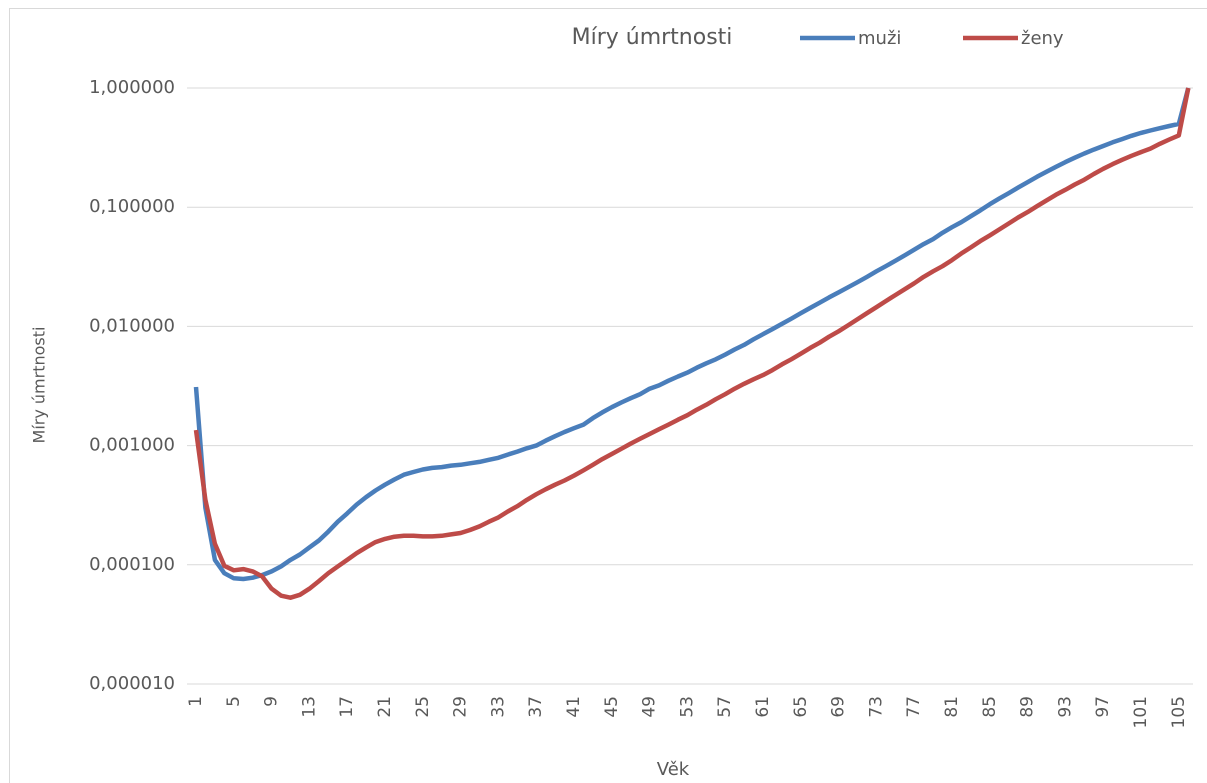 This screenshot has height=783, width=1207. Describe the element at coordinates (536, 707) in the screenshot. I see `x-tick-label: 37` at that location.